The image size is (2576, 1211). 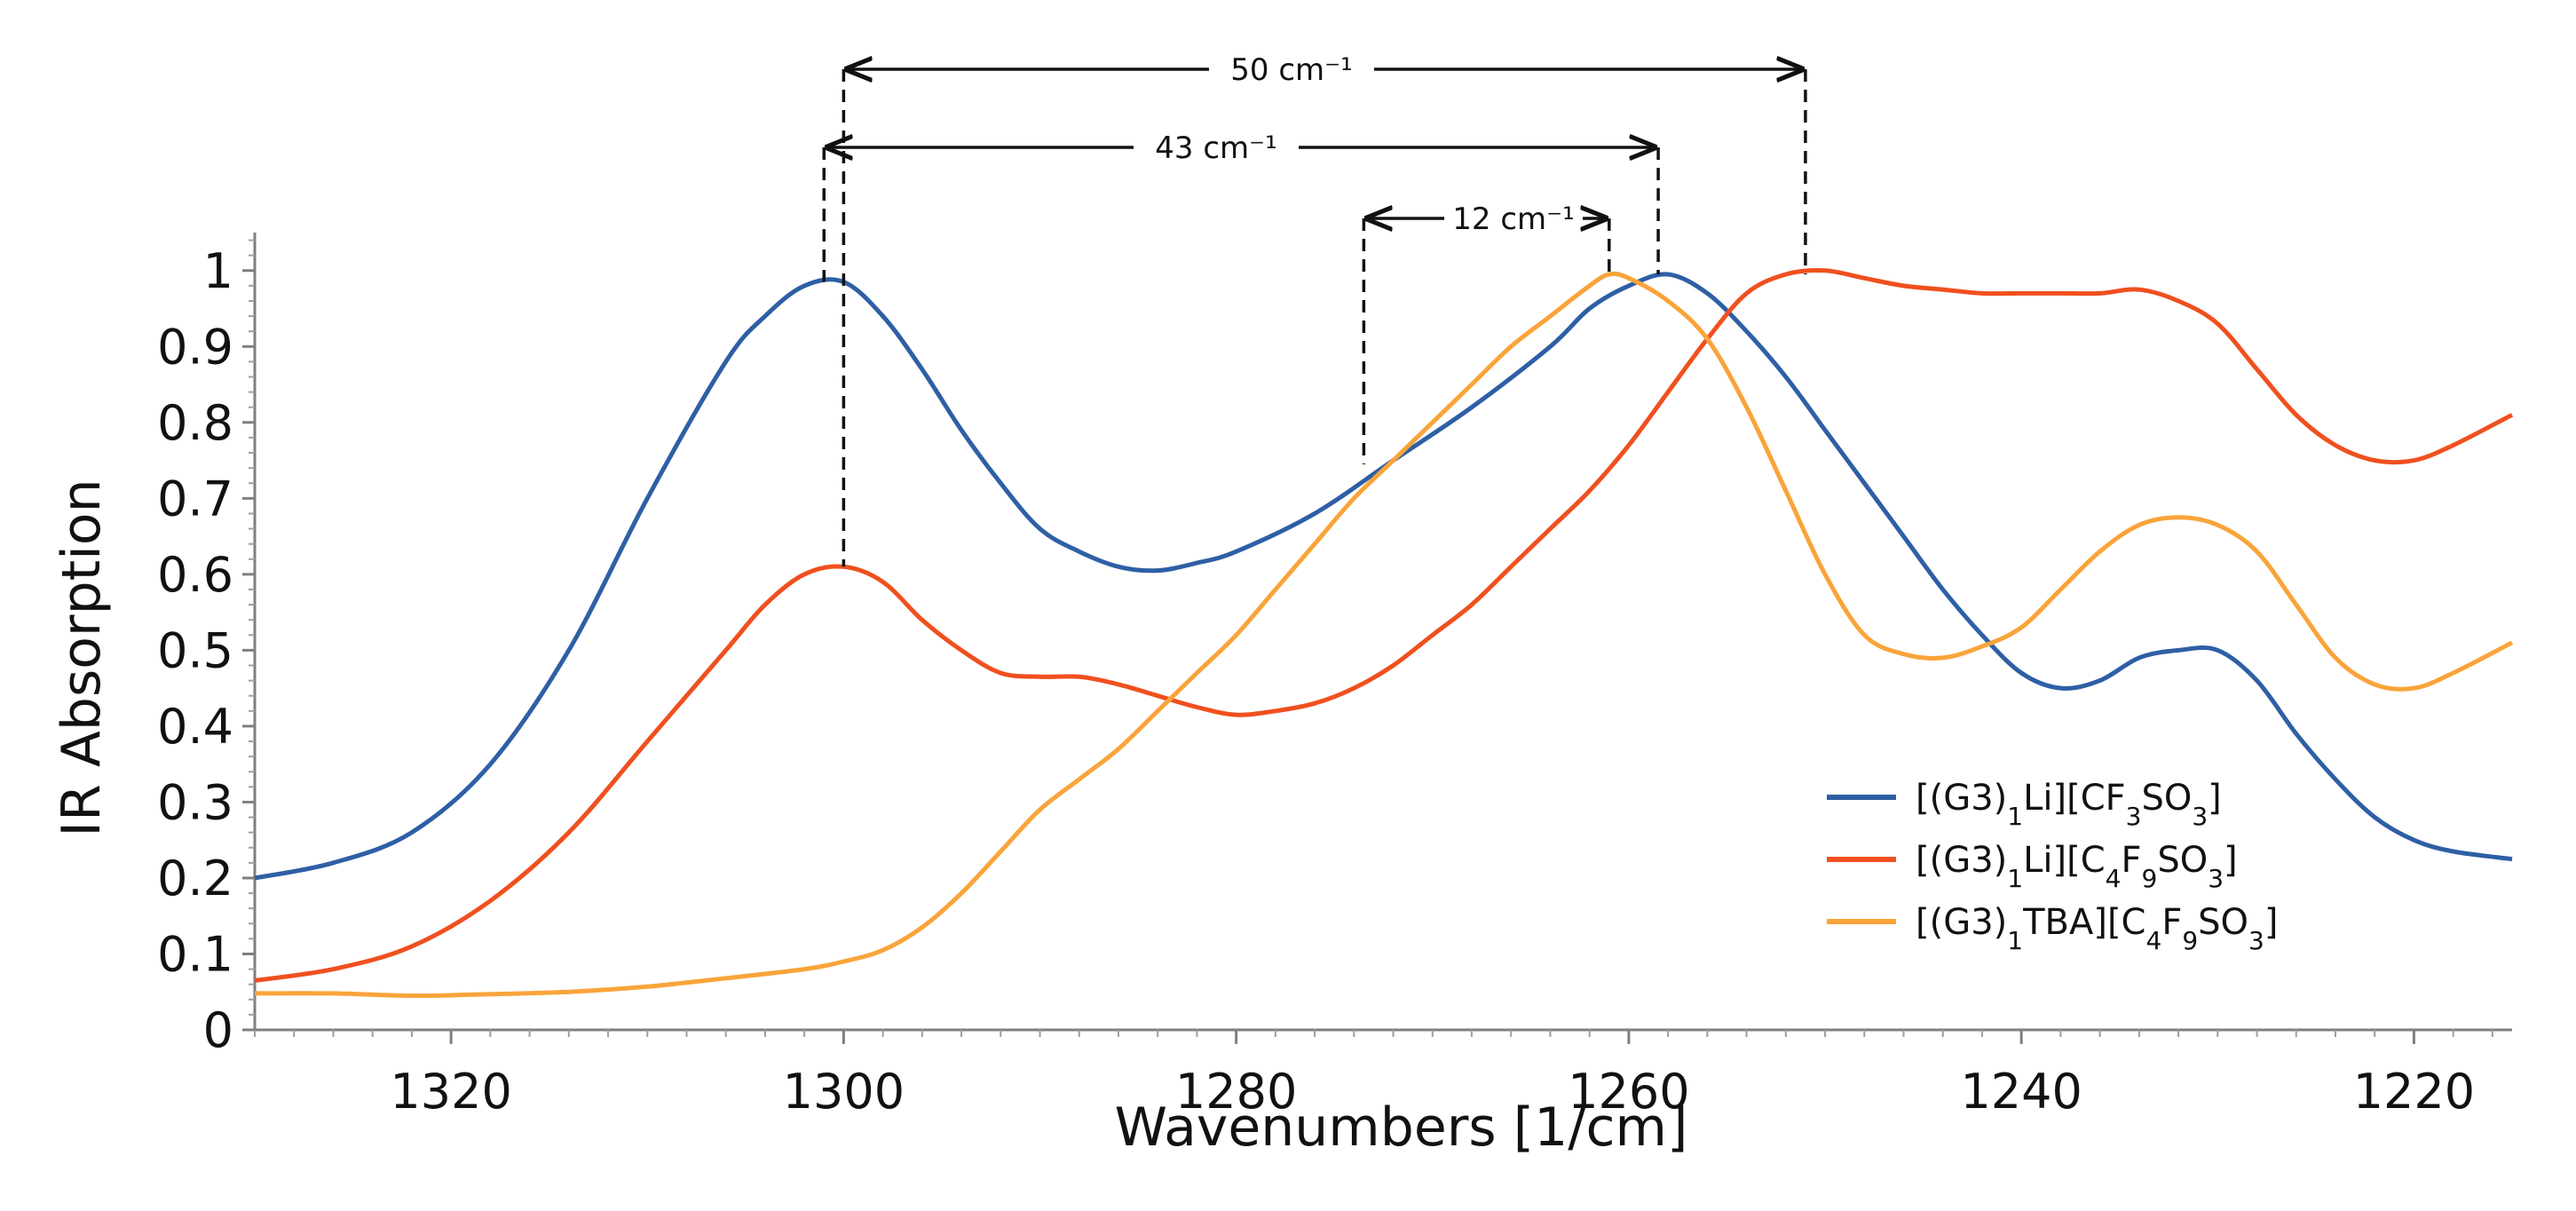 What do you see at coordinates (195, 575) in the screenshot?
I see `y-tick-label: 0.6` at bounding box center [195, 575].